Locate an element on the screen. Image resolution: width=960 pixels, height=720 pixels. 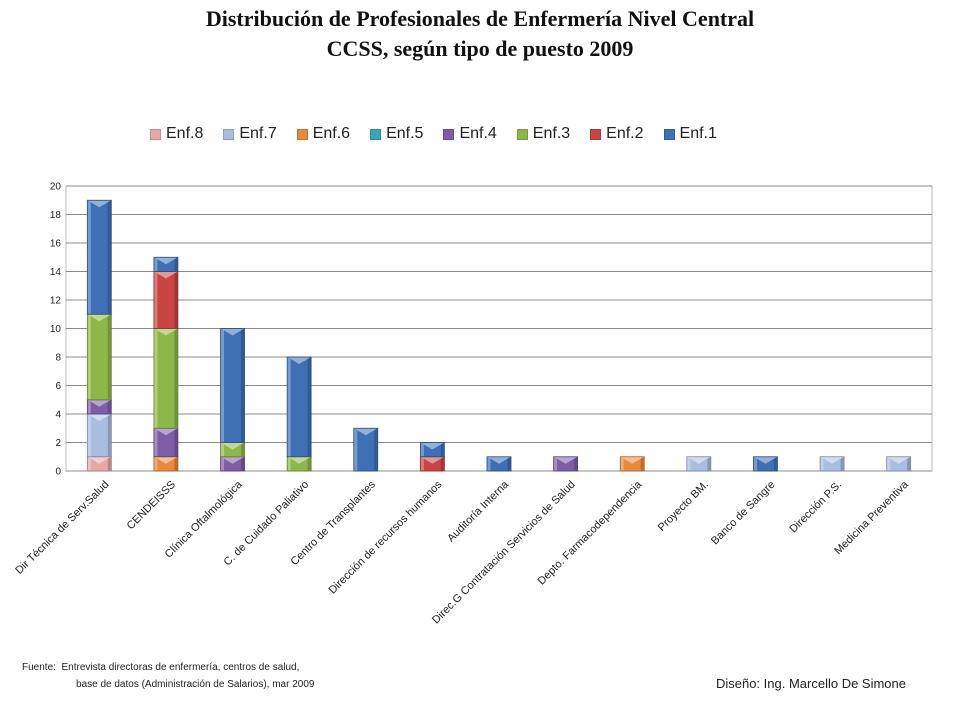
legend-label: Enf.5 is located at coordinates (405, 133).